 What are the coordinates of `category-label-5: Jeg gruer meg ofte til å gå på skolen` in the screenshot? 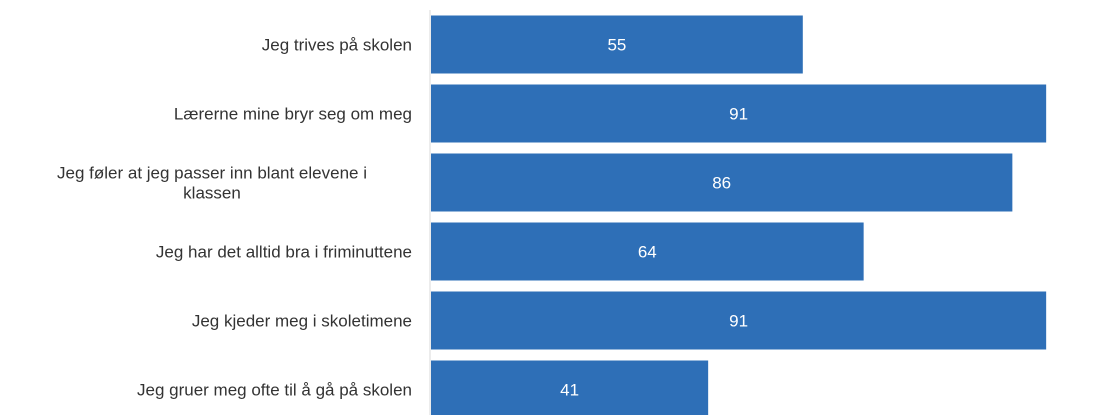 It's located at (274, 390).